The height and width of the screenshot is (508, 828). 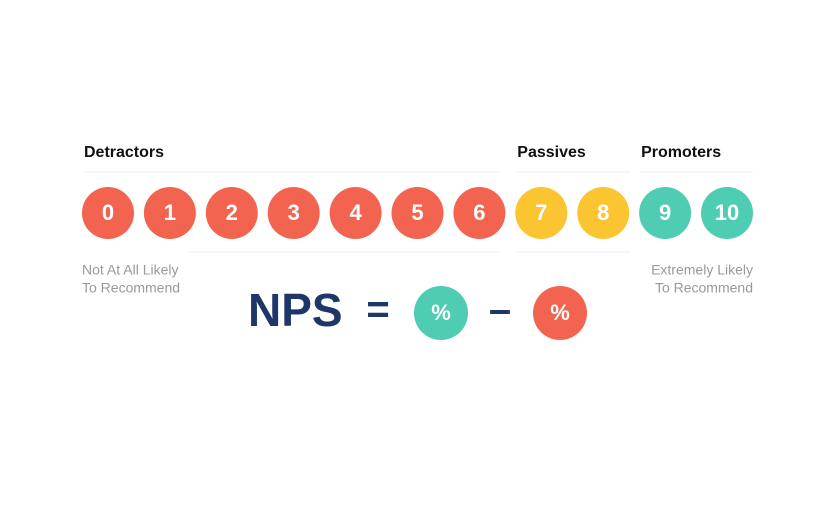 I want to click on divider-lines, so click(x=418, y=212).